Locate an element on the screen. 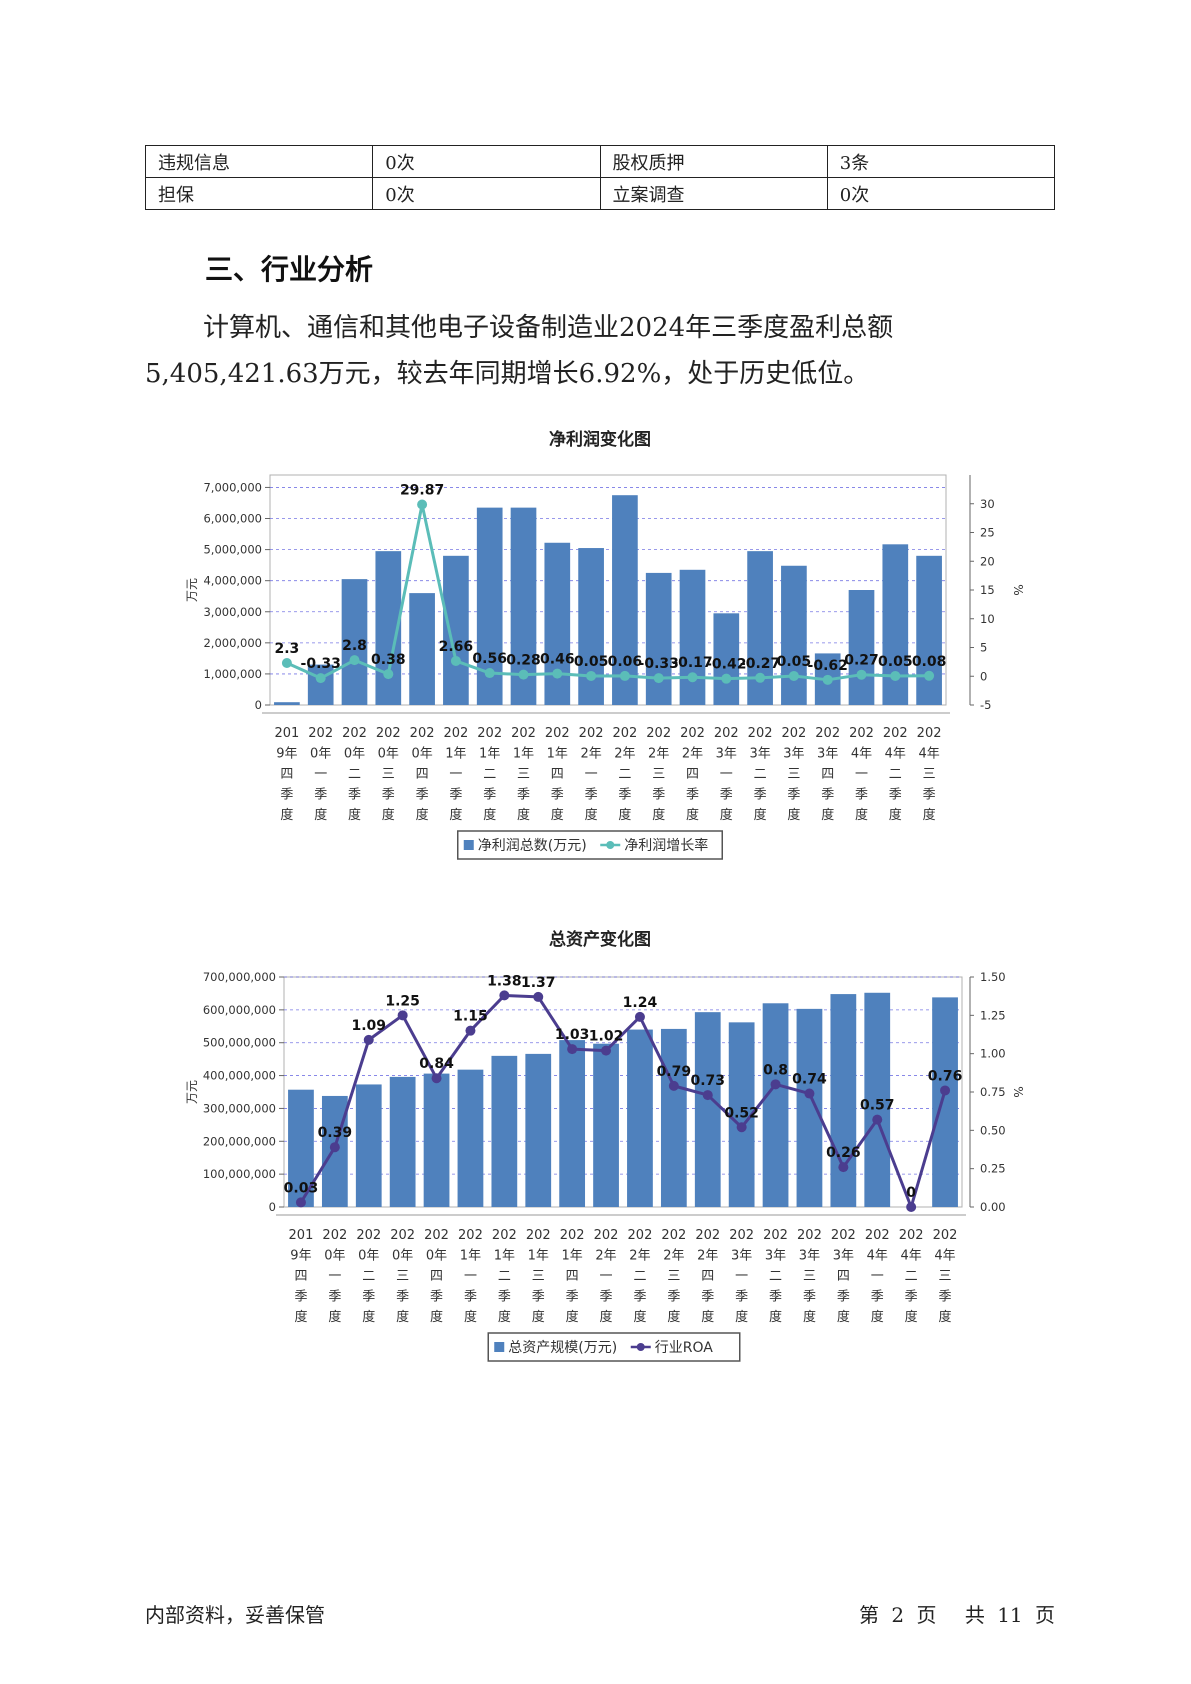 The width and height of the screenshot is (1191, 1684). y2-tick-label: 0.50 is located at coordinates (993, 1130).